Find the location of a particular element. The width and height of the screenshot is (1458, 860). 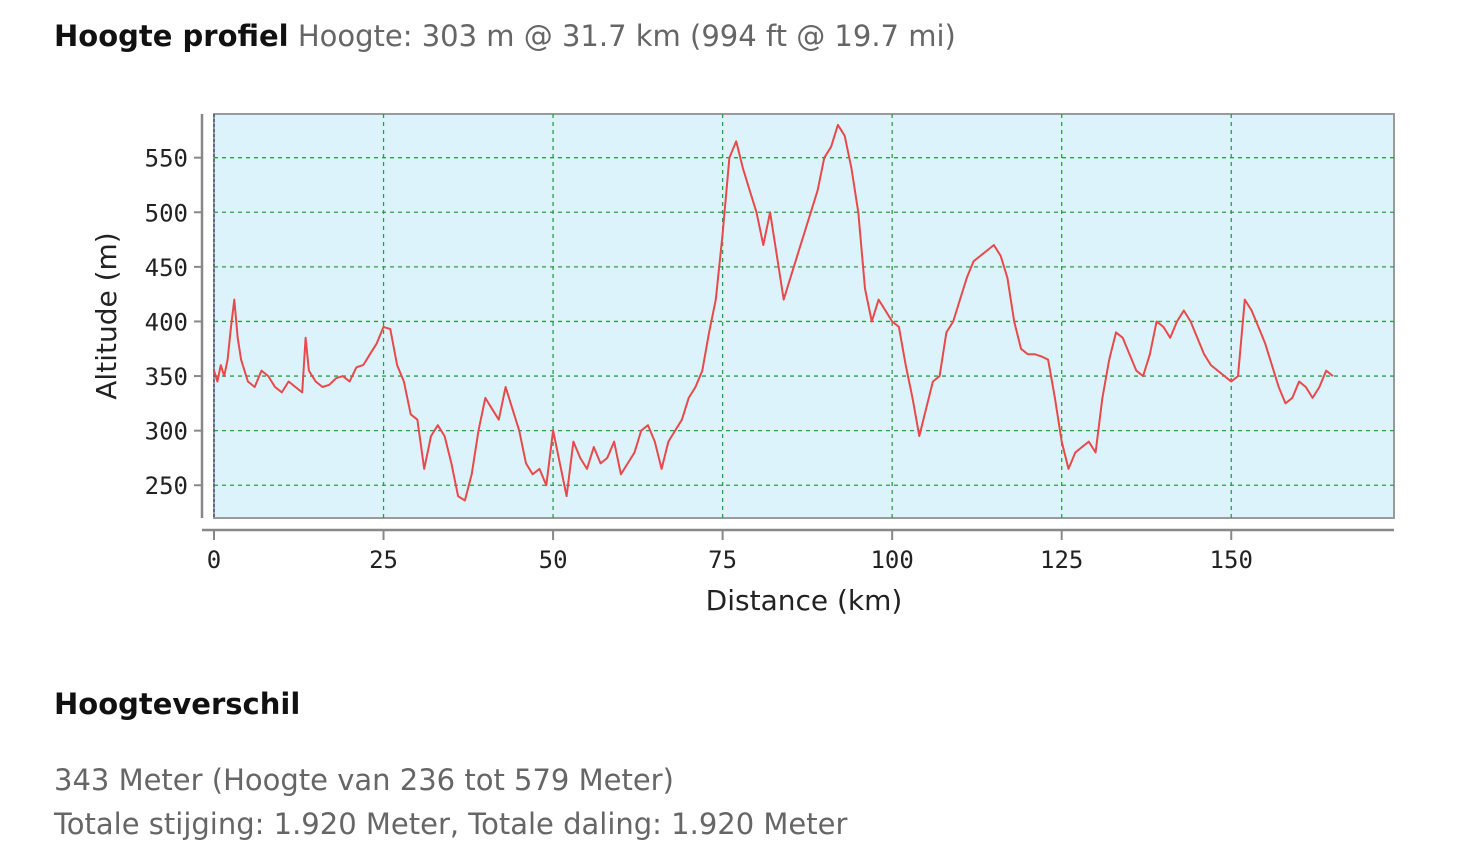

elevation-range-text: 343 Meter (Hoogte van 236 tot 579 Meter) is located at coordinates (364, 780).